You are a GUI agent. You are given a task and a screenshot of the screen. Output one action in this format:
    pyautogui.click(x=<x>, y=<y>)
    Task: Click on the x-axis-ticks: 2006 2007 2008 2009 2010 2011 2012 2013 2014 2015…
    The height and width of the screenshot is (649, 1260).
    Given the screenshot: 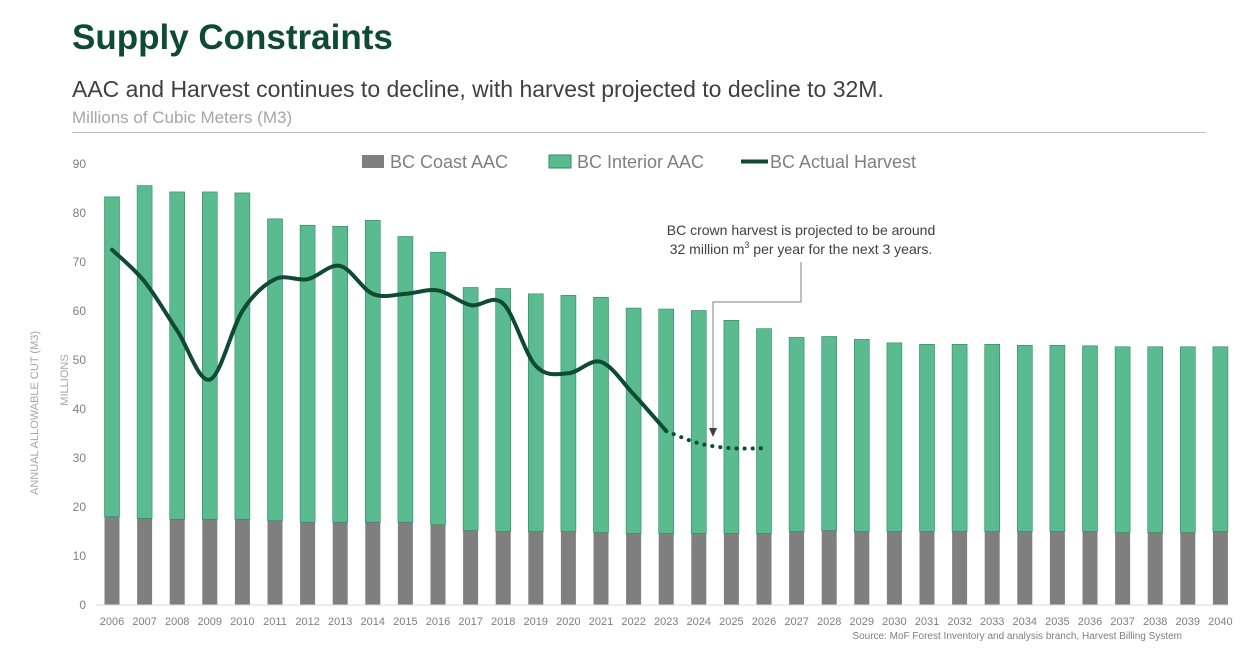 What is the action you would take?
    pyautogui.click(x=666, y=622)
    